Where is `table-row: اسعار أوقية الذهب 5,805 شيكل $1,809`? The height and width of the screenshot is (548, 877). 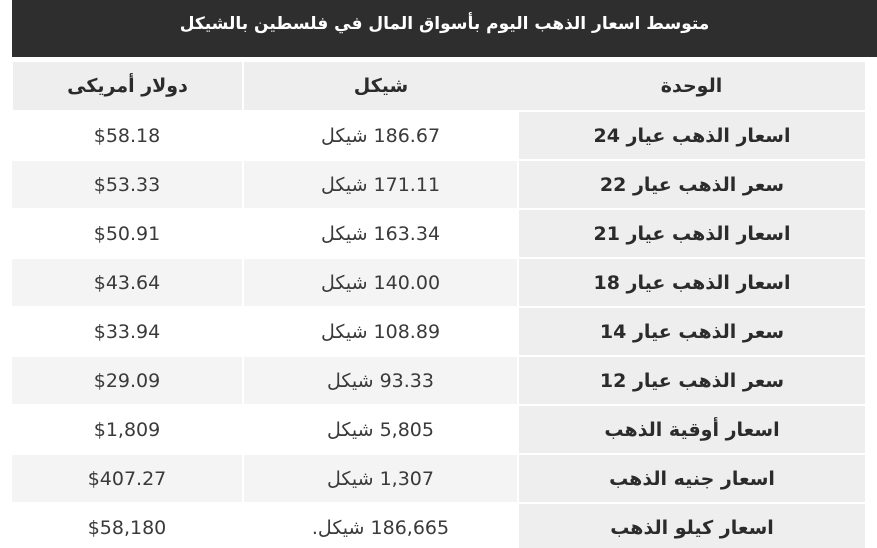 table-row: اسعار أوقية الذهب 5,805 شيكل $1,809 is located at coordinates (438, 430).